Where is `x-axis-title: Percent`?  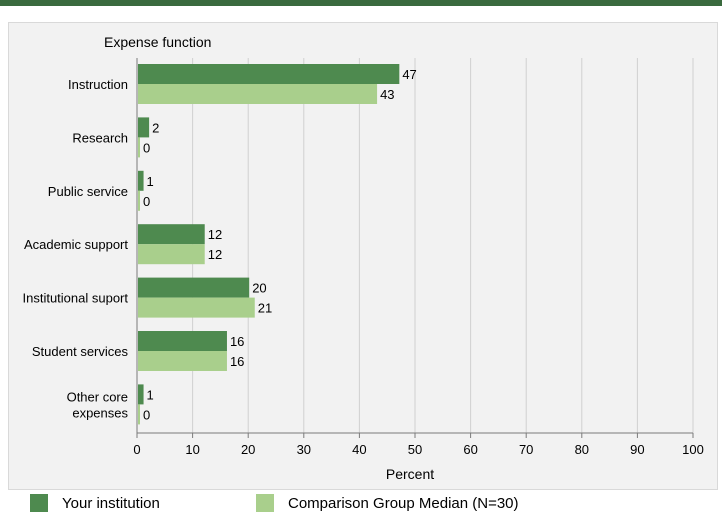 x-axis-title: Percent is located at coordinates (410, 474).